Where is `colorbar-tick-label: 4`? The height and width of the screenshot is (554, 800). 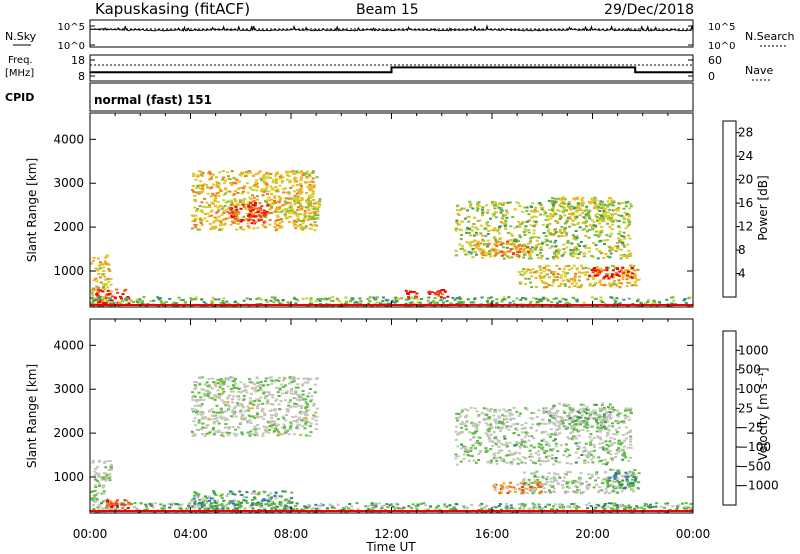 colorbar-tick-label: 4 is located at coordinates (742, 274).